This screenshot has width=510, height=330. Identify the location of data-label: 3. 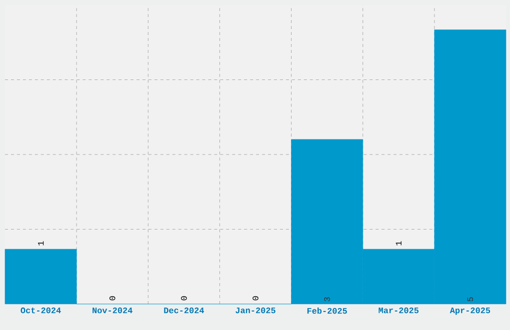
(327, 299).